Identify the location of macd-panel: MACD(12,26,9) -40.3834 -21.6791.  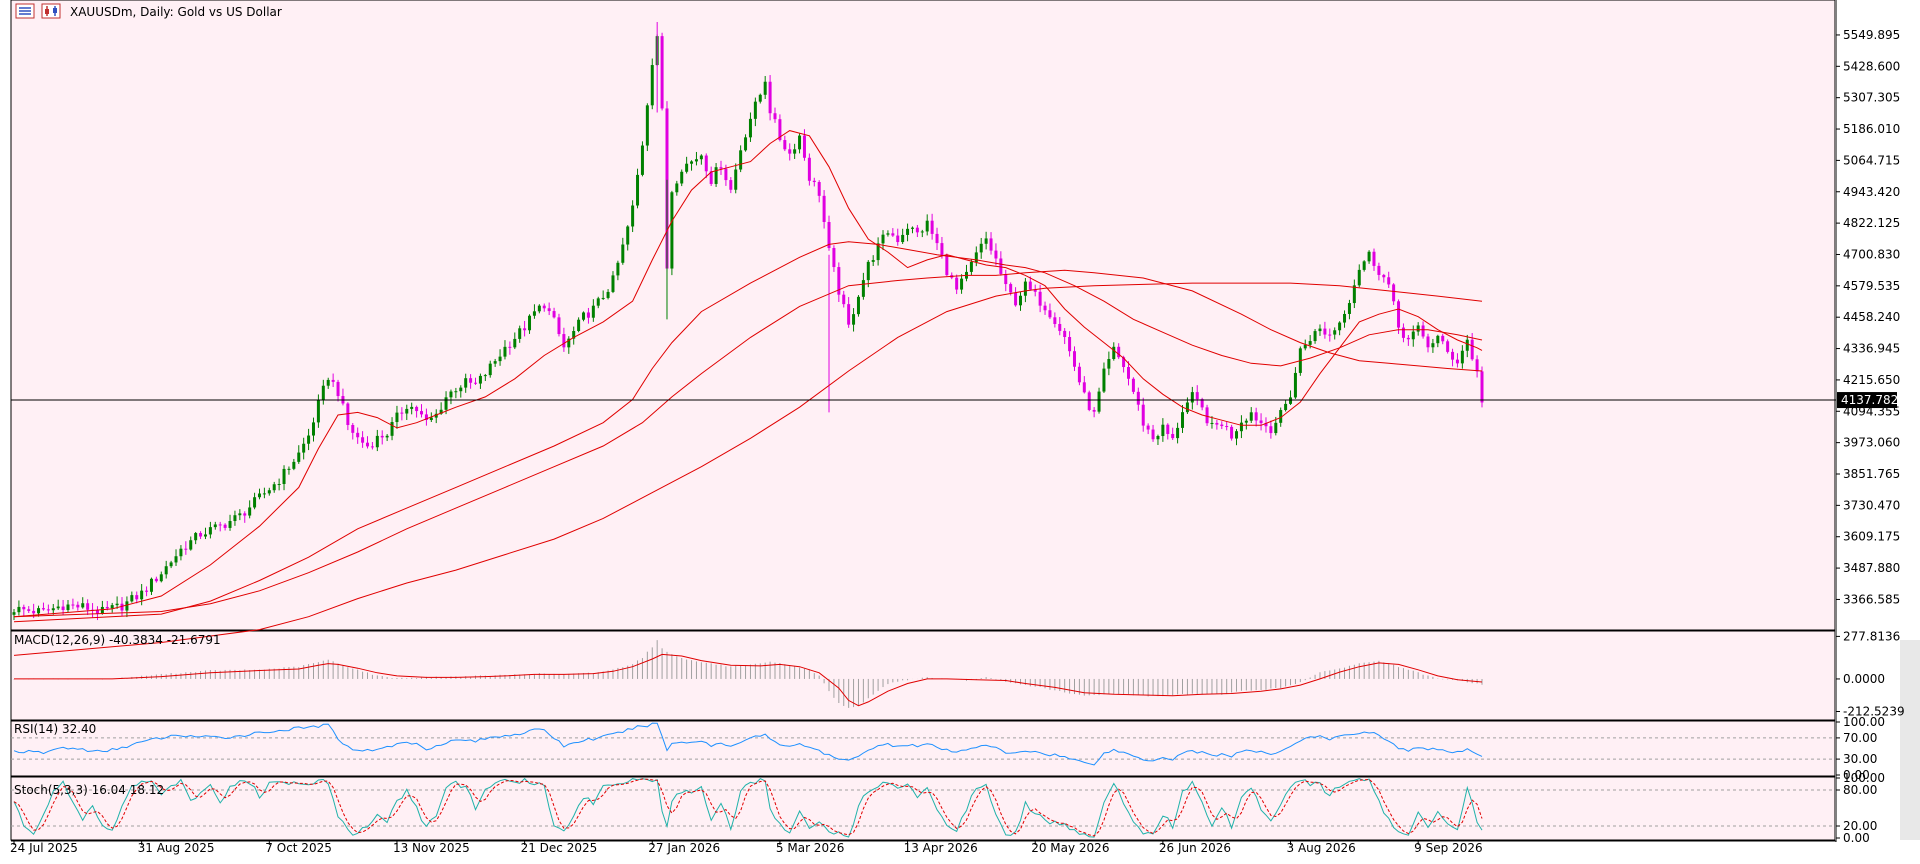
(748, 670).